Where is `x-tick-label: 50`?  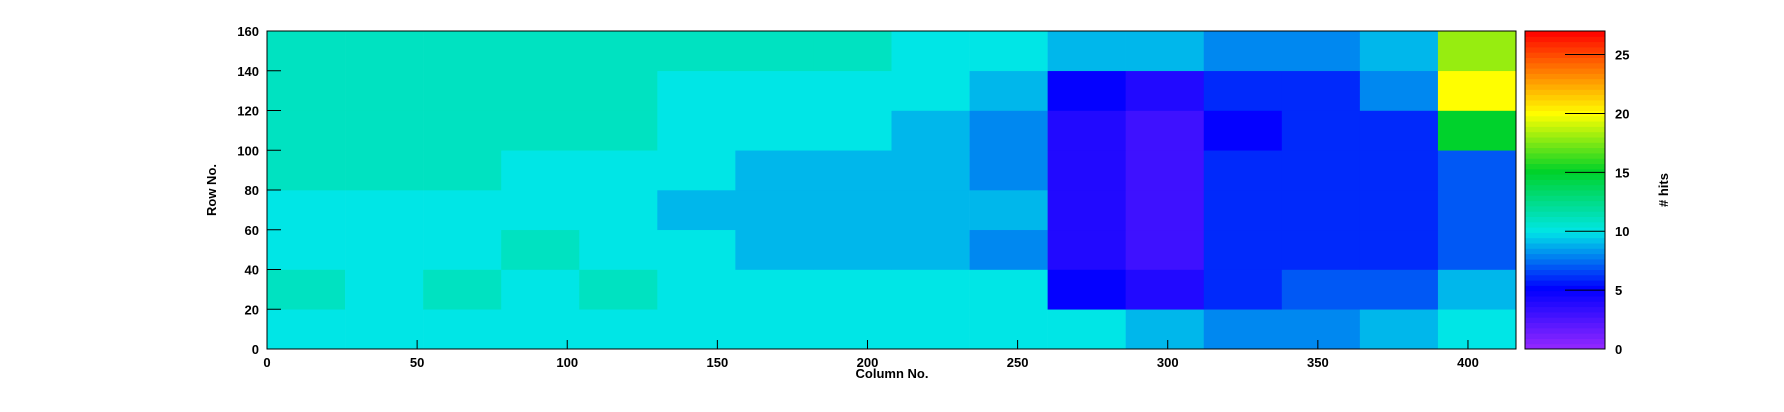 x-tick-label: 50 is located at coordinates (417, 362).